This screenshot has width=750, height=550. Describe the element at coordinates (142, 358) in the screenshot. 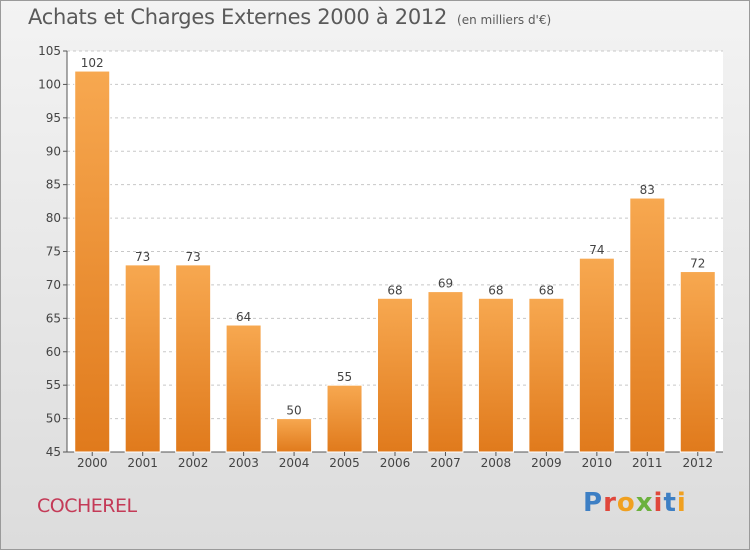

I see `bar-2001` at that location.